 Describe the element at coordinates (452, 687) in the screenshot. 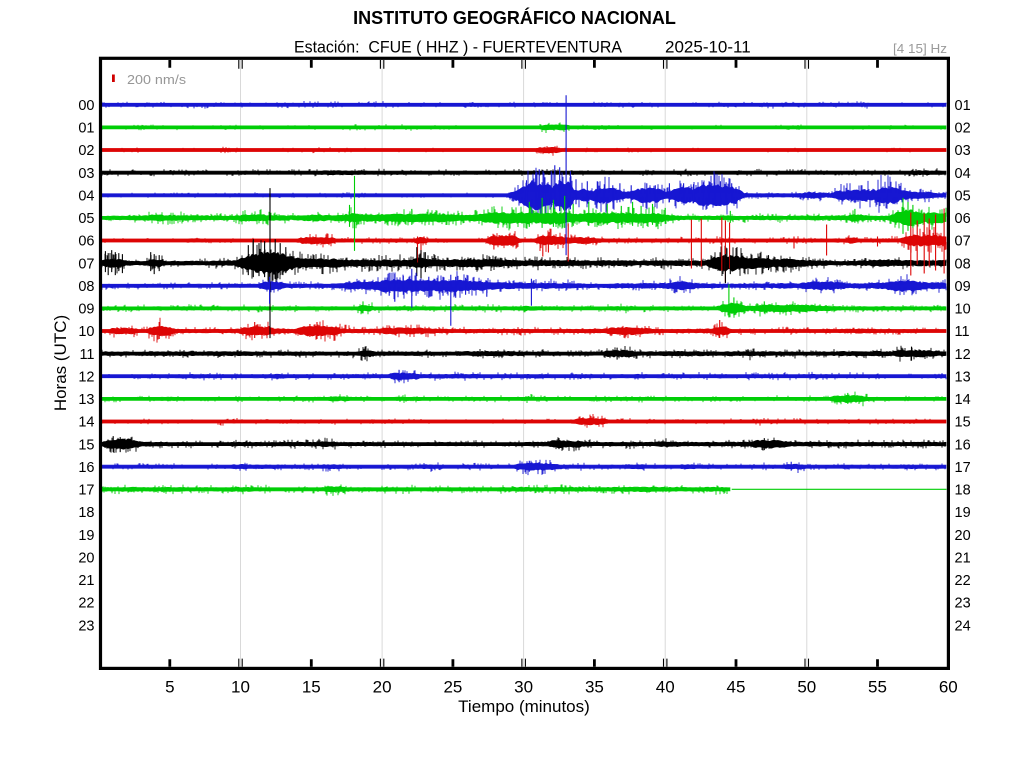

I see `svg-text: 25` at that location.